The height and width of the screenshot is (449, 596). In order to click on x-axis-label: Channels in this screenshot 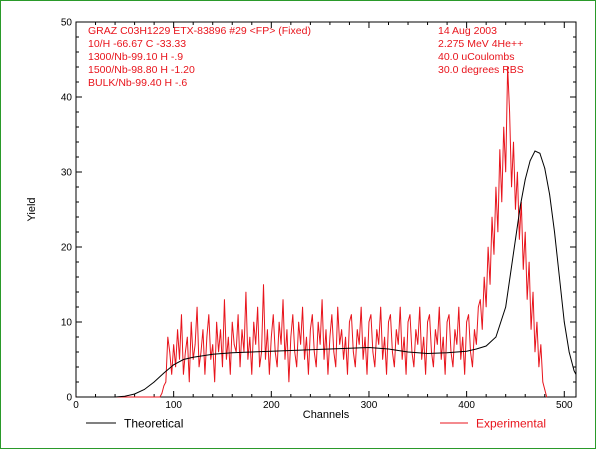, I will do `click(326, 415)`.